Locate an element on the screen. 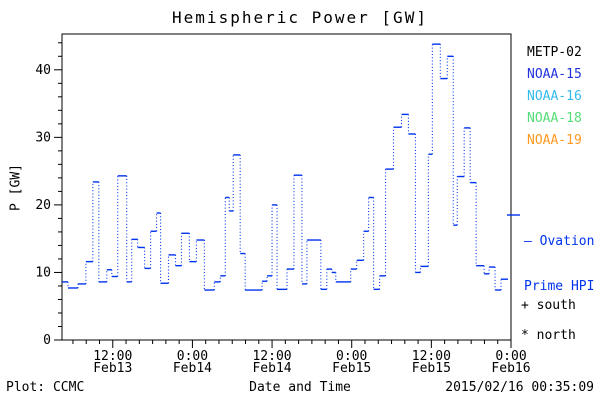 This screenshot has width=600, height=400. legend-ovation-line2: Prime HPI is located at coordinates (559, 286).